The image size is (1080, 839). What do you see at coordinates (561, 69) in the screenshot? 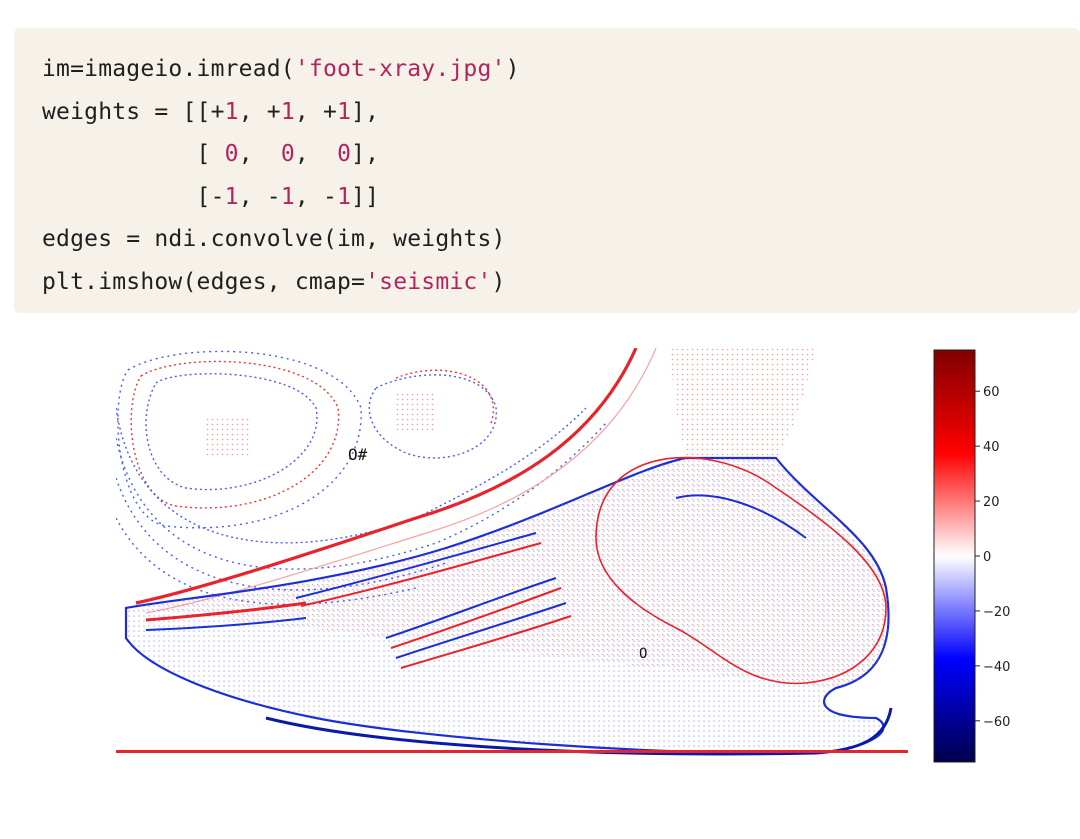
I see `code-line: im=imageio.imread('foot-xray.jpg')` at bounding box center [561, 69].